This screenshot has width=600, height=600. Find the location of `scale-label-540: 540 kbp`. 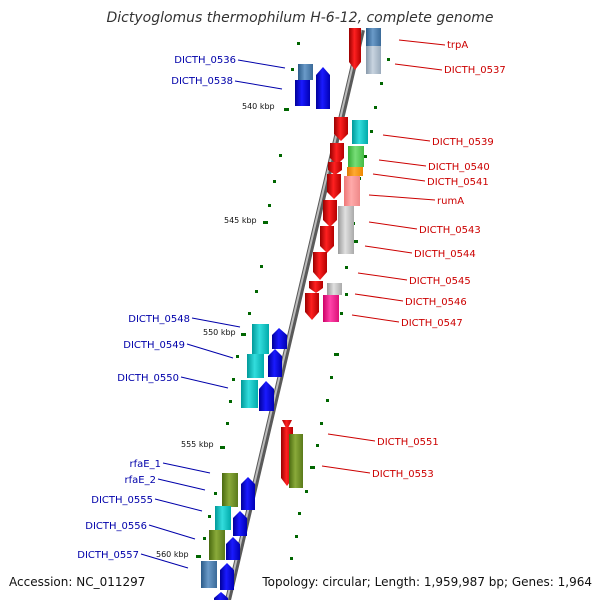

scale-label-540: 540 kbp is located at coordinates (258, 106).